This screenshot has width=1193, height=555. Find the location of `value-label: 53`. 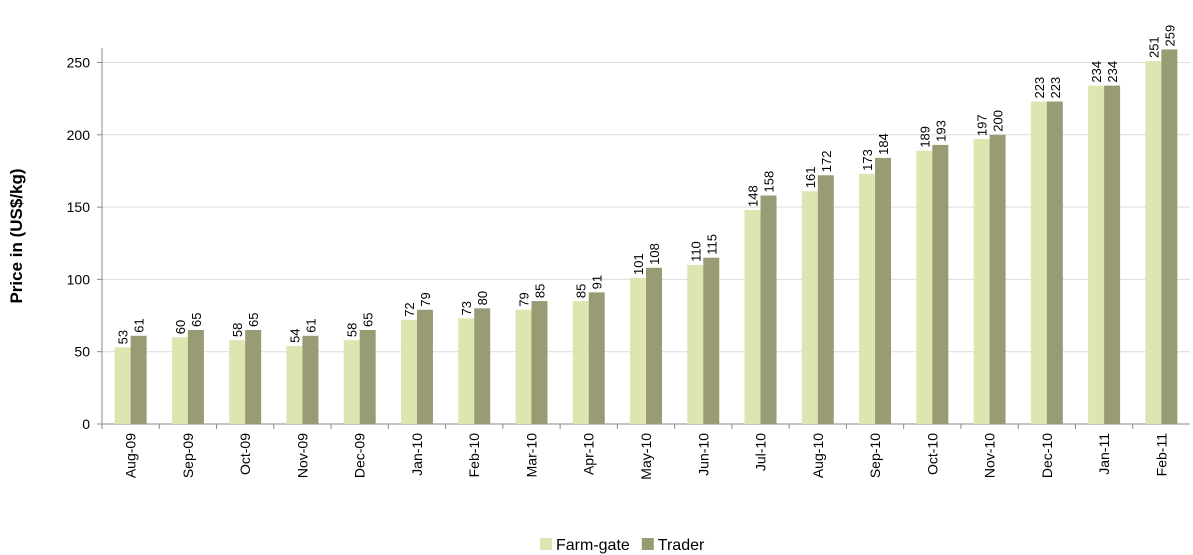

value-label: 53 is located at coordinates (123, 337).